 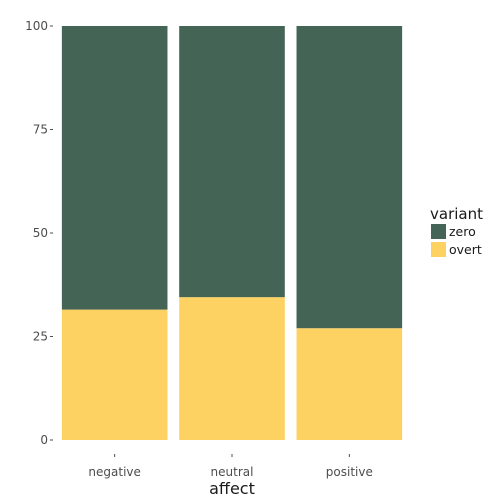 What do you see at coordinates (40, 130) in the screenshot?
I see `y-tick-label: 75` at bounding box center [40, 130].